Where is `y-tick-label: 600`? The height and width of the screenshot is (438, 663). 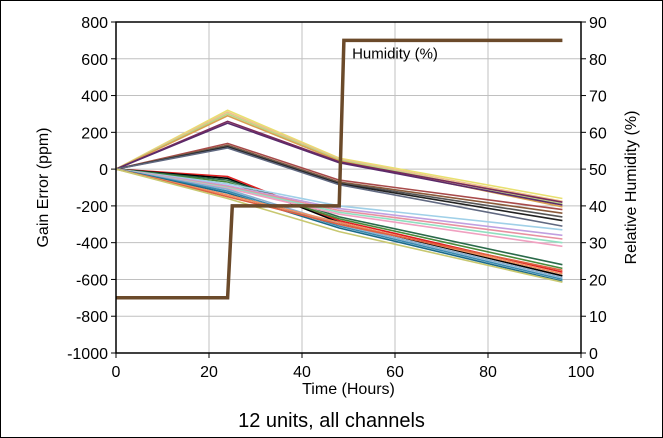 y-tick-label: 600 is located at coordinates (94, 60).